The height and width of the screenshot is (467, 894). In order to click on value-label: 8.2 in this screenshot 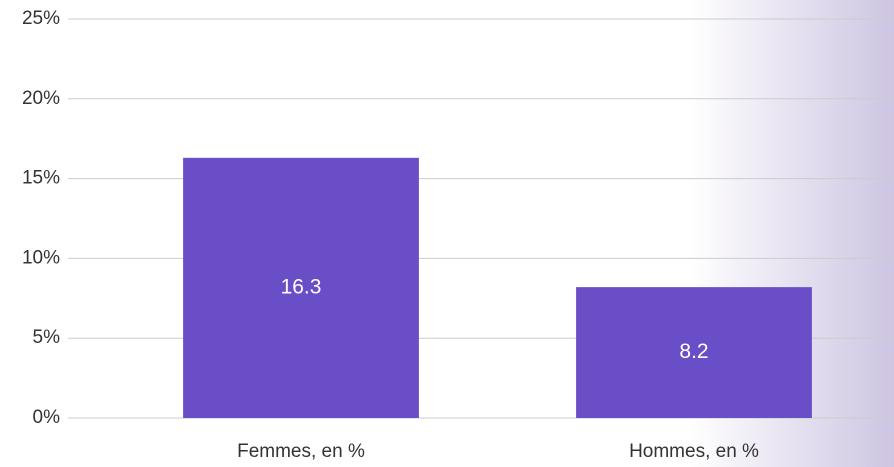, I will do `click(693, 351)`.